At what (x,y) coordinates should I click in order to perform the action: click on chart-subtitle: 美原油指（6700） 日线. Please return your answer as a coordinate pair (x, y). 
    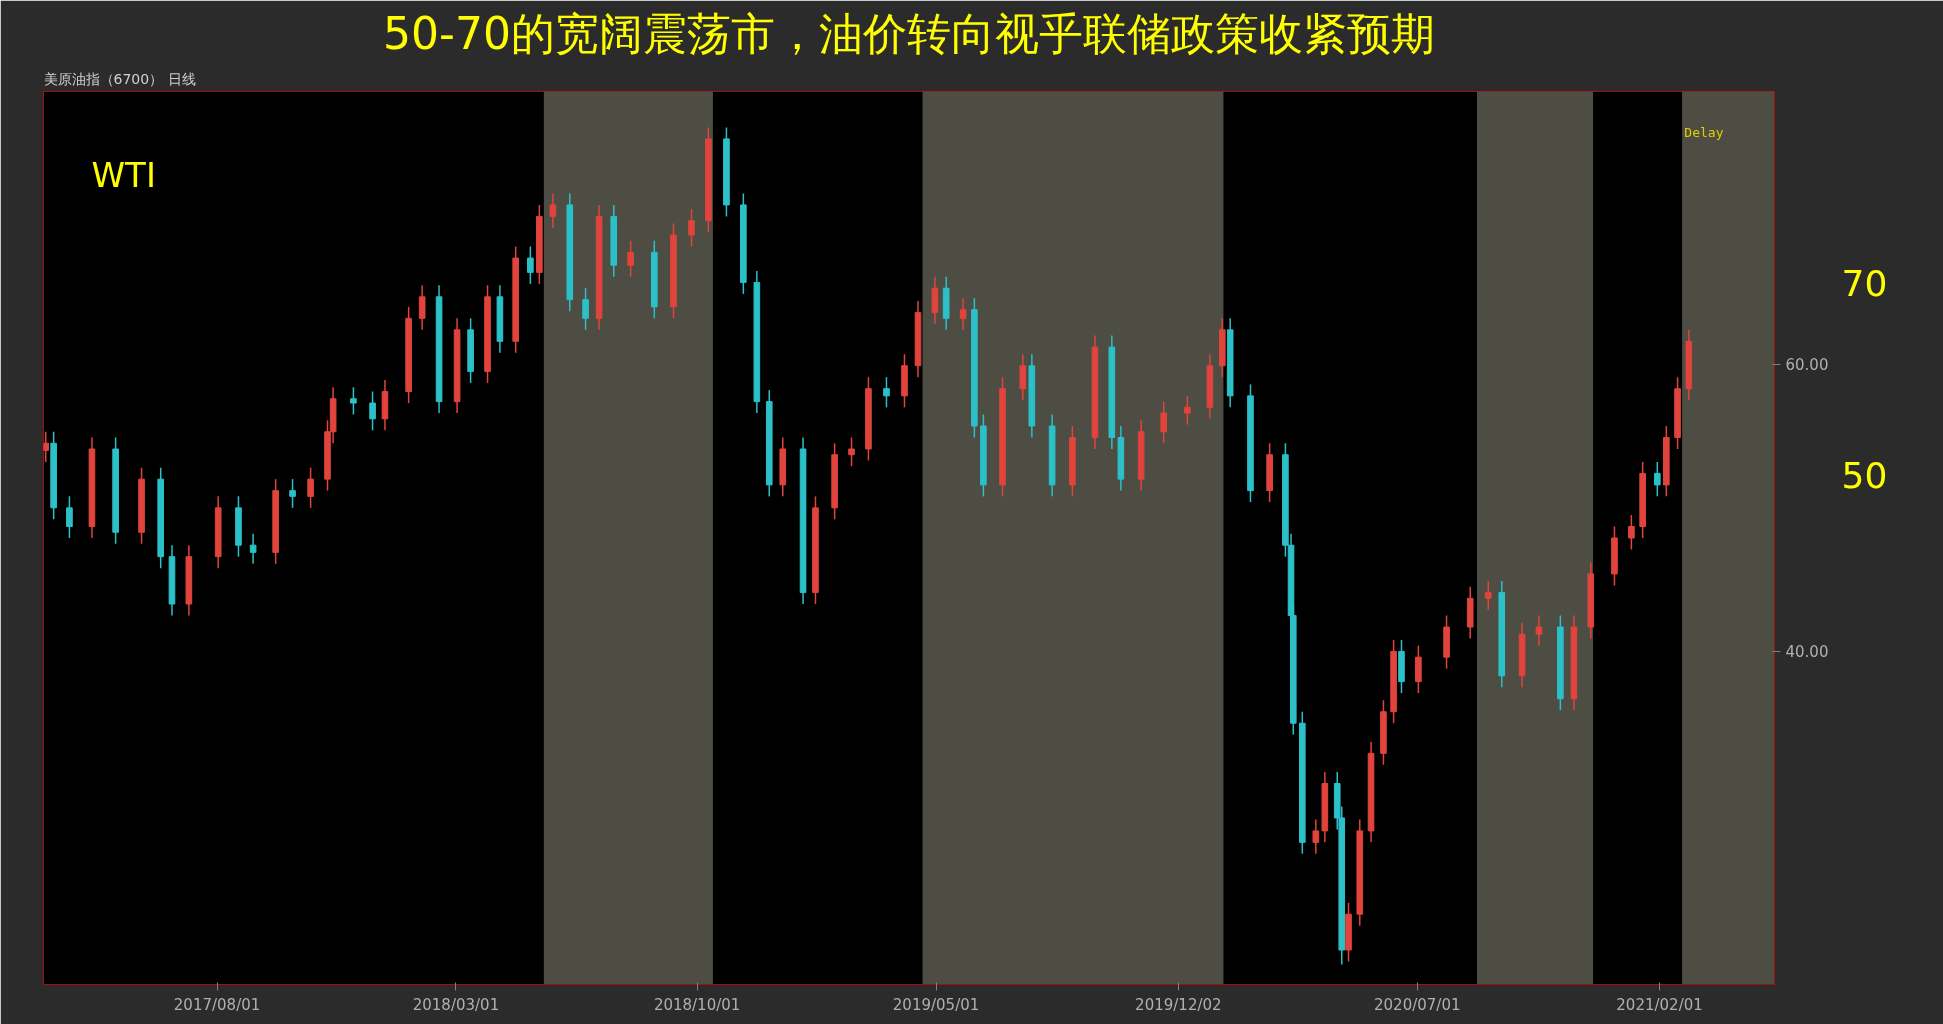
    Looking at the image, I should click on (119, 78).